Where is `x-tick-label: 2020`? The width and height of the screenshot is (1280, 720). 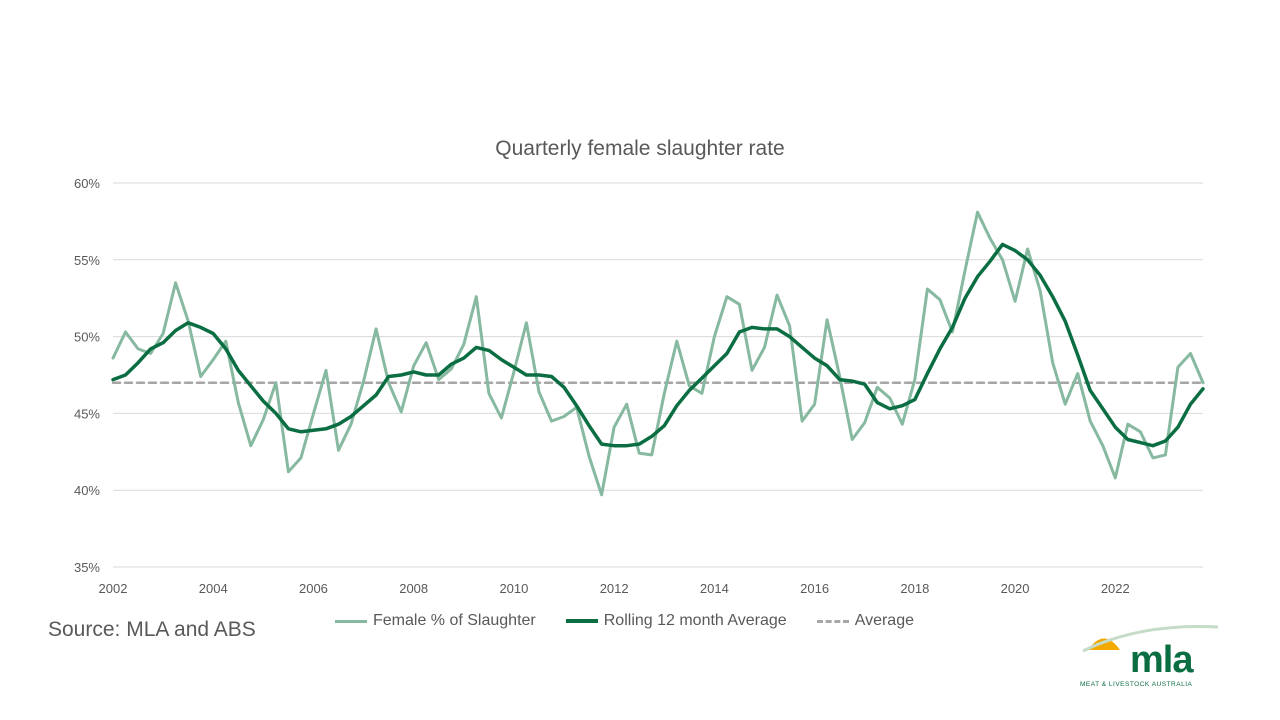 x-tick-label: 2020 is located at coordinates (1015, 588).